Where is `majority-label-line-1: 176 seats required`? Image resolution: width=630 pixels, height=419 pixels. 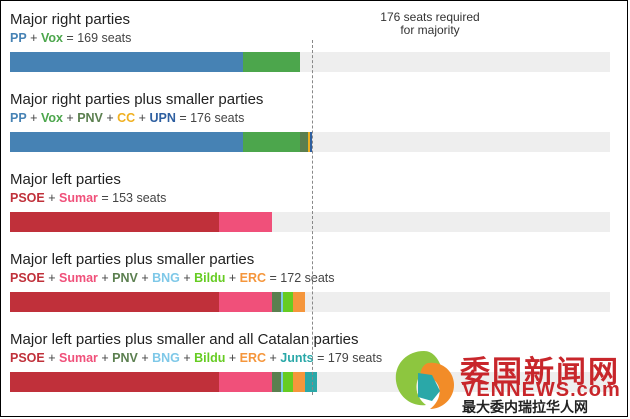 majority-label-line-1: 176 seats required is located at coordinates (430, 17).